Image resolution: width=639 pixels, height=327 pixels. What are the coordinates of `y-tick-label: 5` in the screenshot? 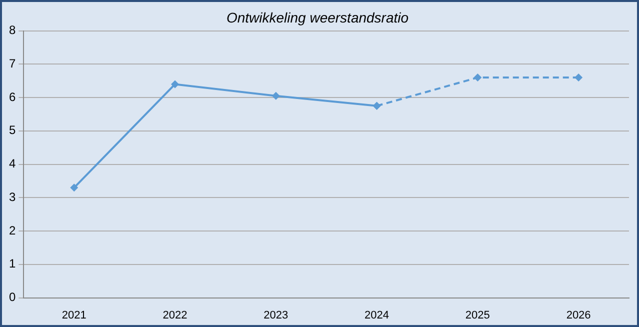 It's located at (12, 130).